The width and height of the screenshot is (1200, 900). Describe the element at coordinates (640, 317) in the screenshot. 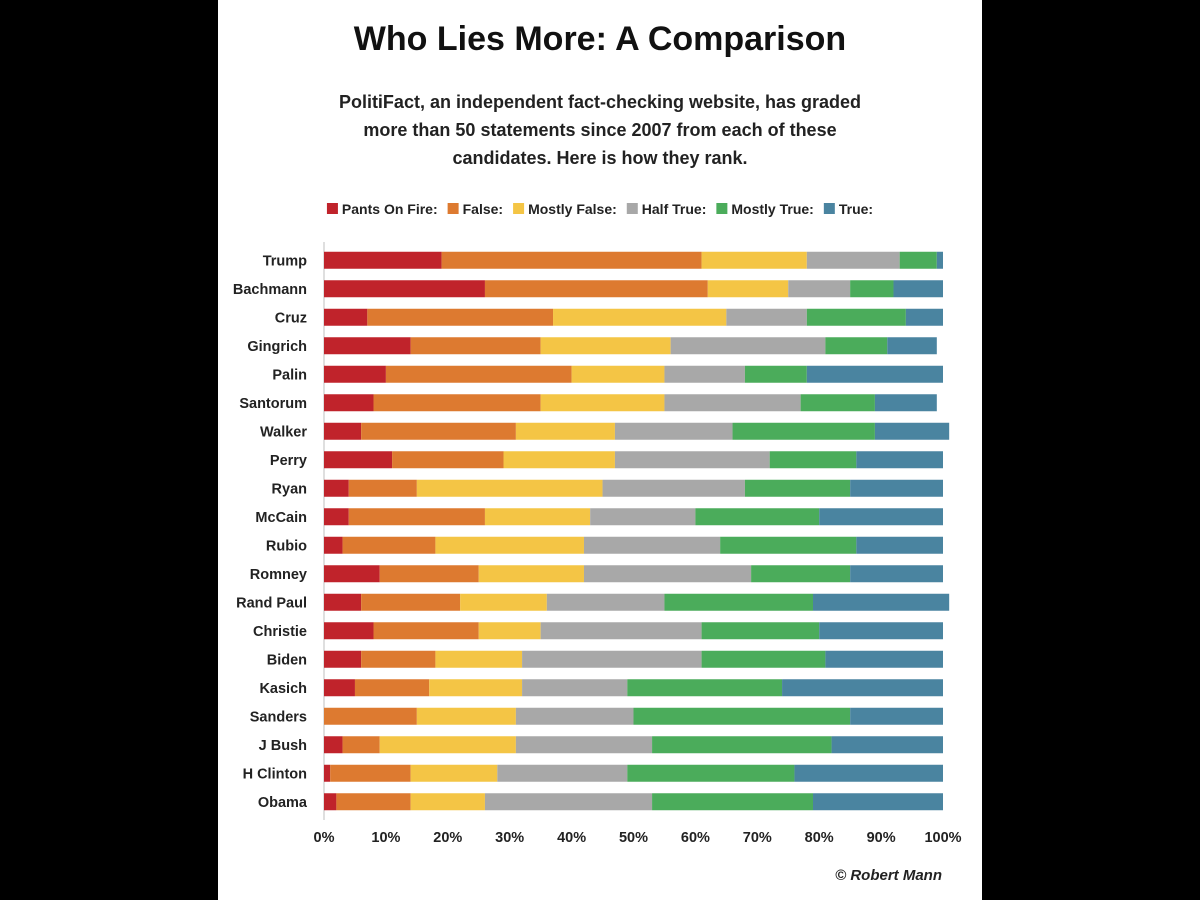

I see `bar-cruz-mostly-false` at that location.